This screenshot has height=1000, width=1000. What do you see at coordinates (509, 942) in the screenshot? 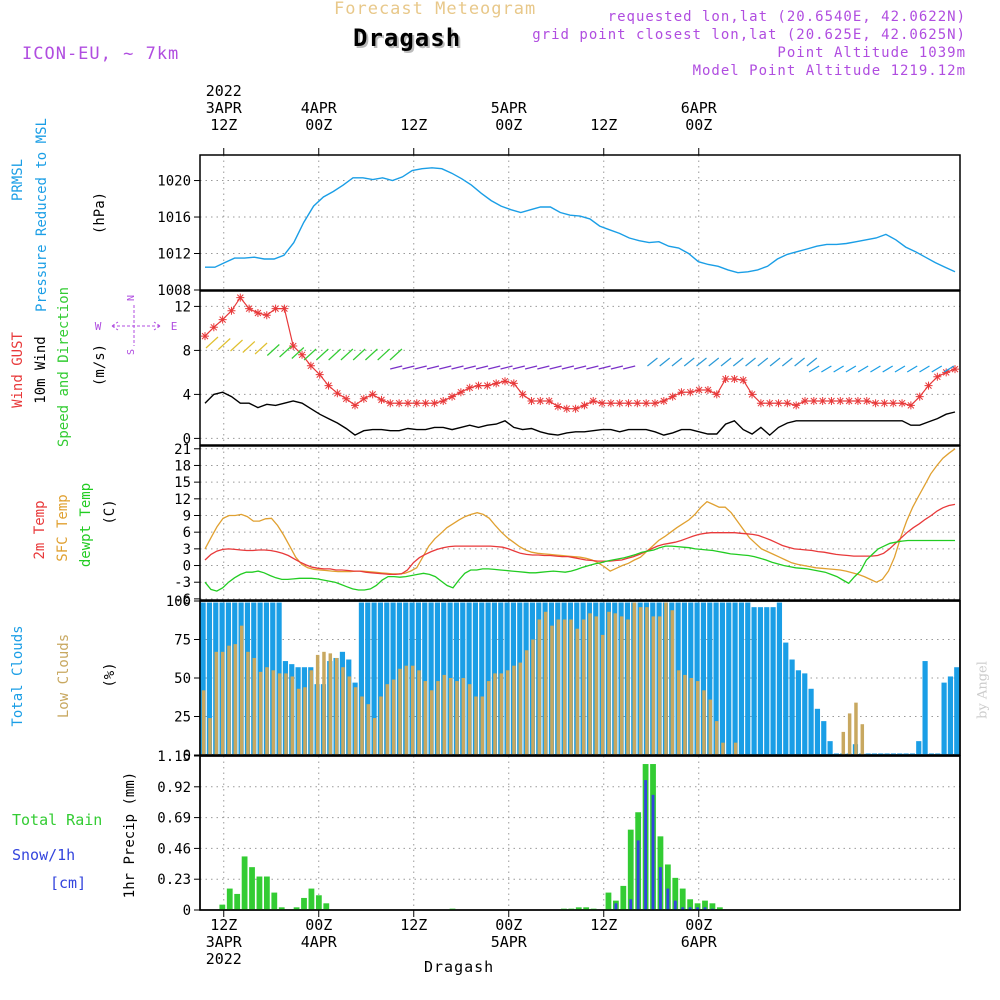
I see `bottom-time-label: 5APR` at bounding box center [509, 942].